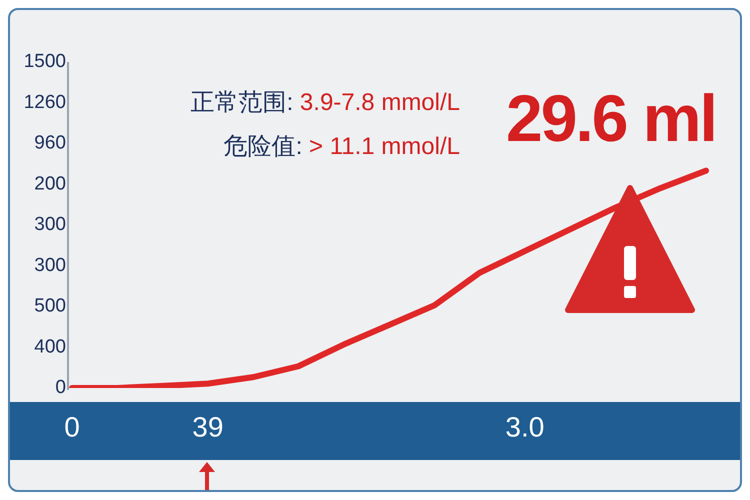  Describe the element at coordinates (325, 102) in the screenshot. I see `text: 正常范围: 3.9-7.8 mmol/L` at that location.